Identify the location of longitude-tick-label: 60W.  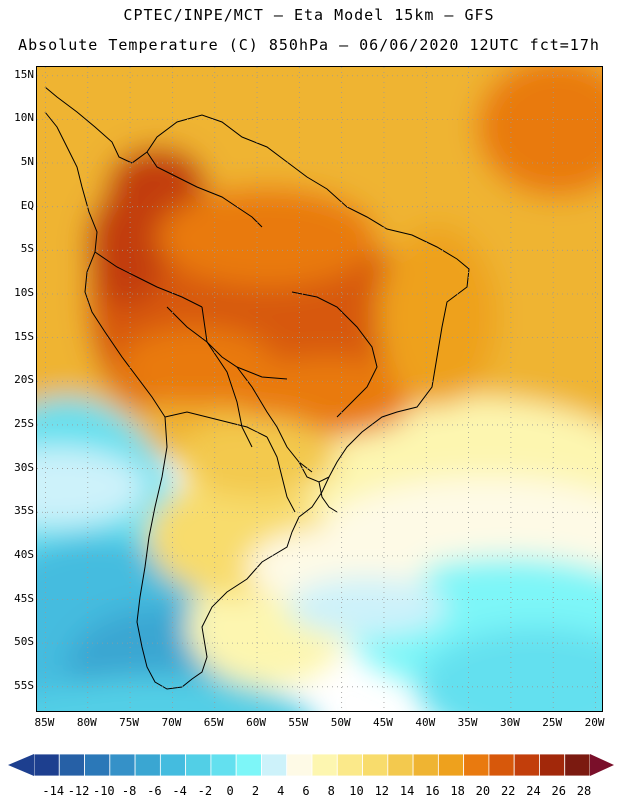
(256, 722).